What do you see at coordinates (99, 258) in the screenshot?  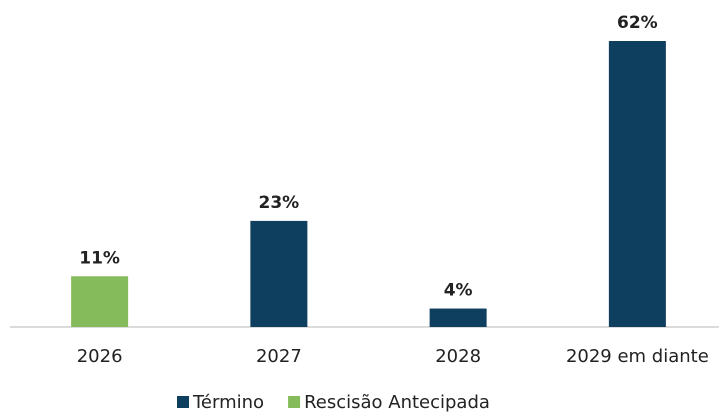 I see `data-label: 11%` at bounding box center [99, 258].